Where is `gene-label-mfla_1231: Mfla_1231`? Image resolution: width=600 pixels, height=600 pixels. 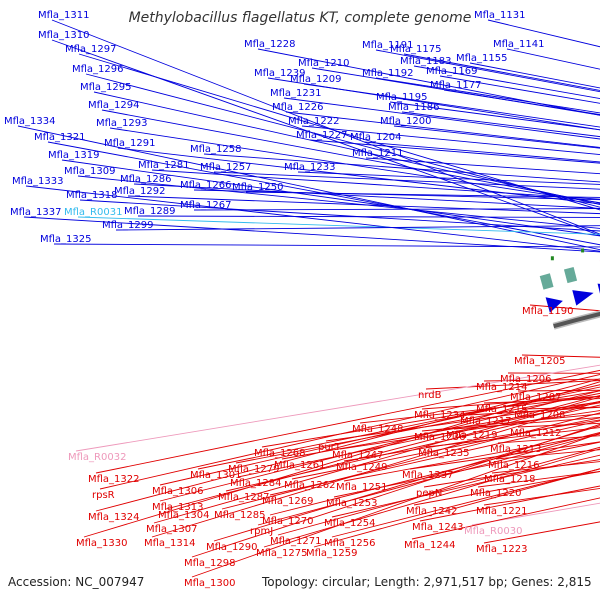 gene-label-mfla_1231: Mfla_1231 is located at coordinates (296, 93).